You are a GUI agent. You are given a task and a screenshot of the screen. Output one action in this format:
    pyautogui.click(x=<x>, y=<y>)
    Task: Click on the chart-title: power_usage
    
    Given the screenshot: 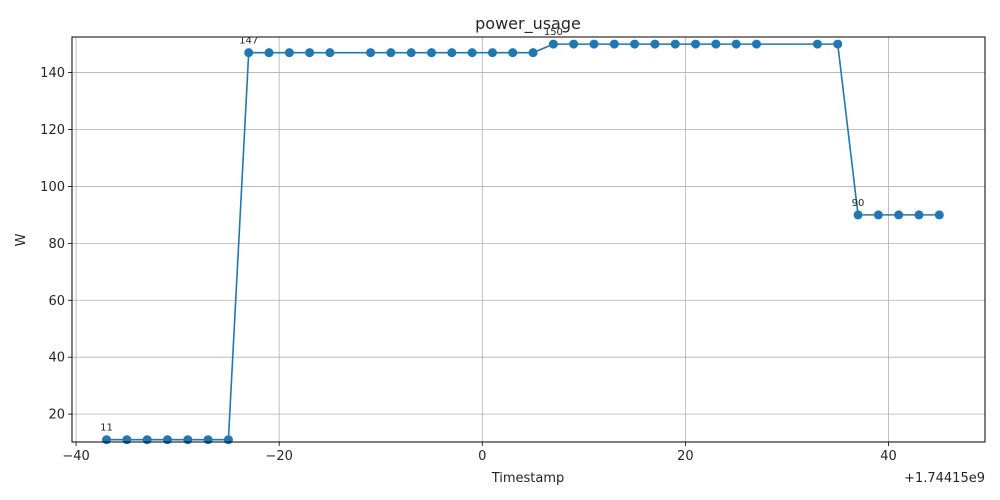 What is the action you would take?
    pyautogui.click(x=528, y=24)
    